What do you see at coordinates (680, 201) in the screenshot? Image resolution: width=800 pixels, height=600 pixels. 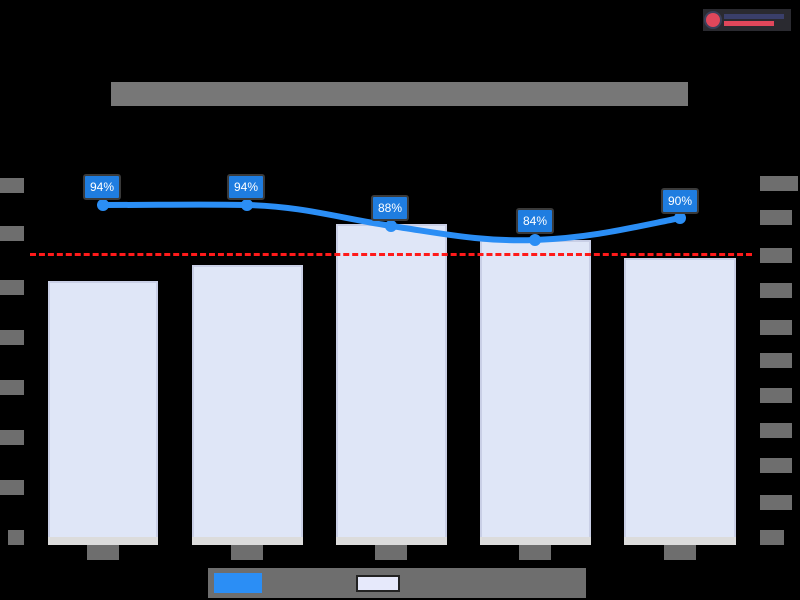 I see `data-label: 90%` at bounding box center [680, 201].